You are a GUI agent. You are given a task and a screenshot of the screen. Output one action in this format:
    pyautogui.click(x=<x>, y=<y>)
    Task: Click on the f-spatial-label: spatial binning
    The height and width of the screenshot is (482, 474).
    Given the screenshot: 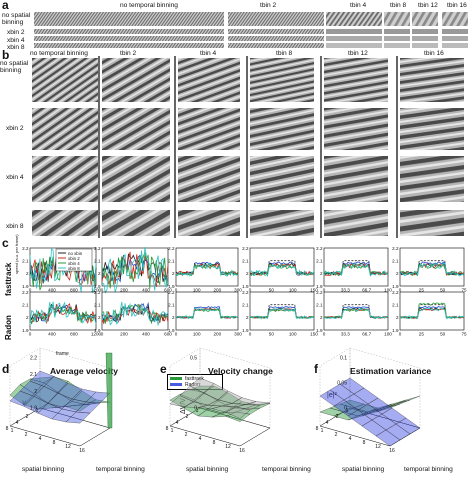 What is the action you would take?
    pyautogui.click(x=363, y=469)
    